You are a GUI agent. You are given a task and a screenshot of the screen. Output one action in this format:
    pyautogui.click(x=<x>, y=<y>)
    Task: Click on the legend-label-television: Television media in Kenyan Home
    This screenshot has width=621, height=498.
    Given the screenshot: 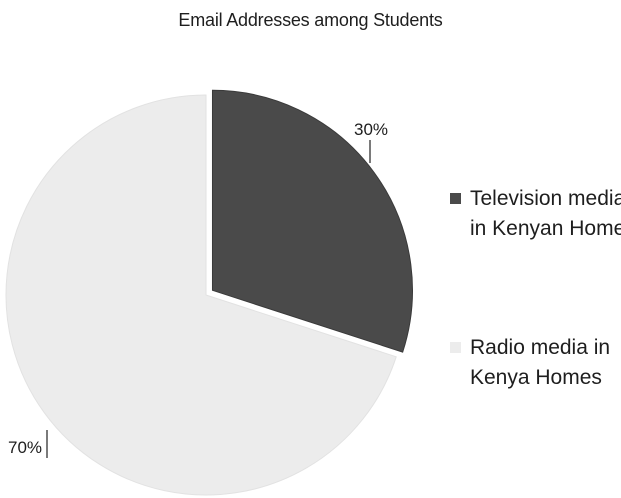 What is the action you would take?
    pyautogui.click(x=545, y=213)
    